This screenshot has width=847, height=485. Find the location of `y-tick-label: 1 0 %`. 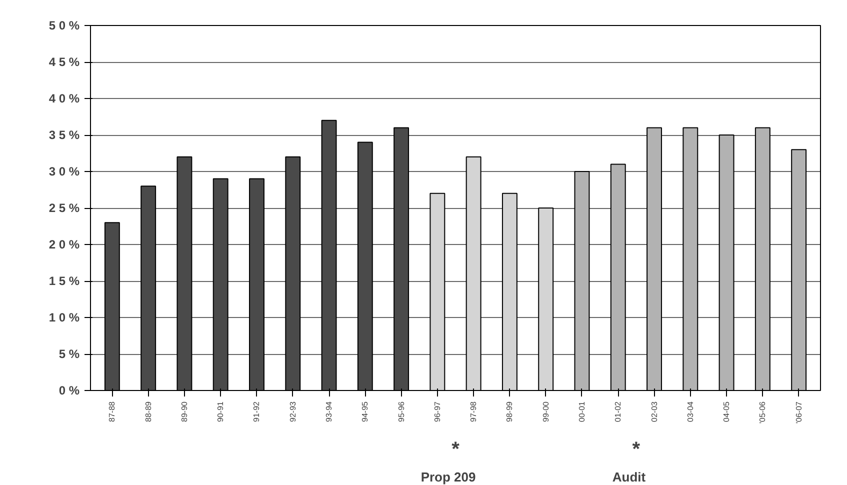

y-tick-label: 1 0 % is located at coordinates (64, 317).